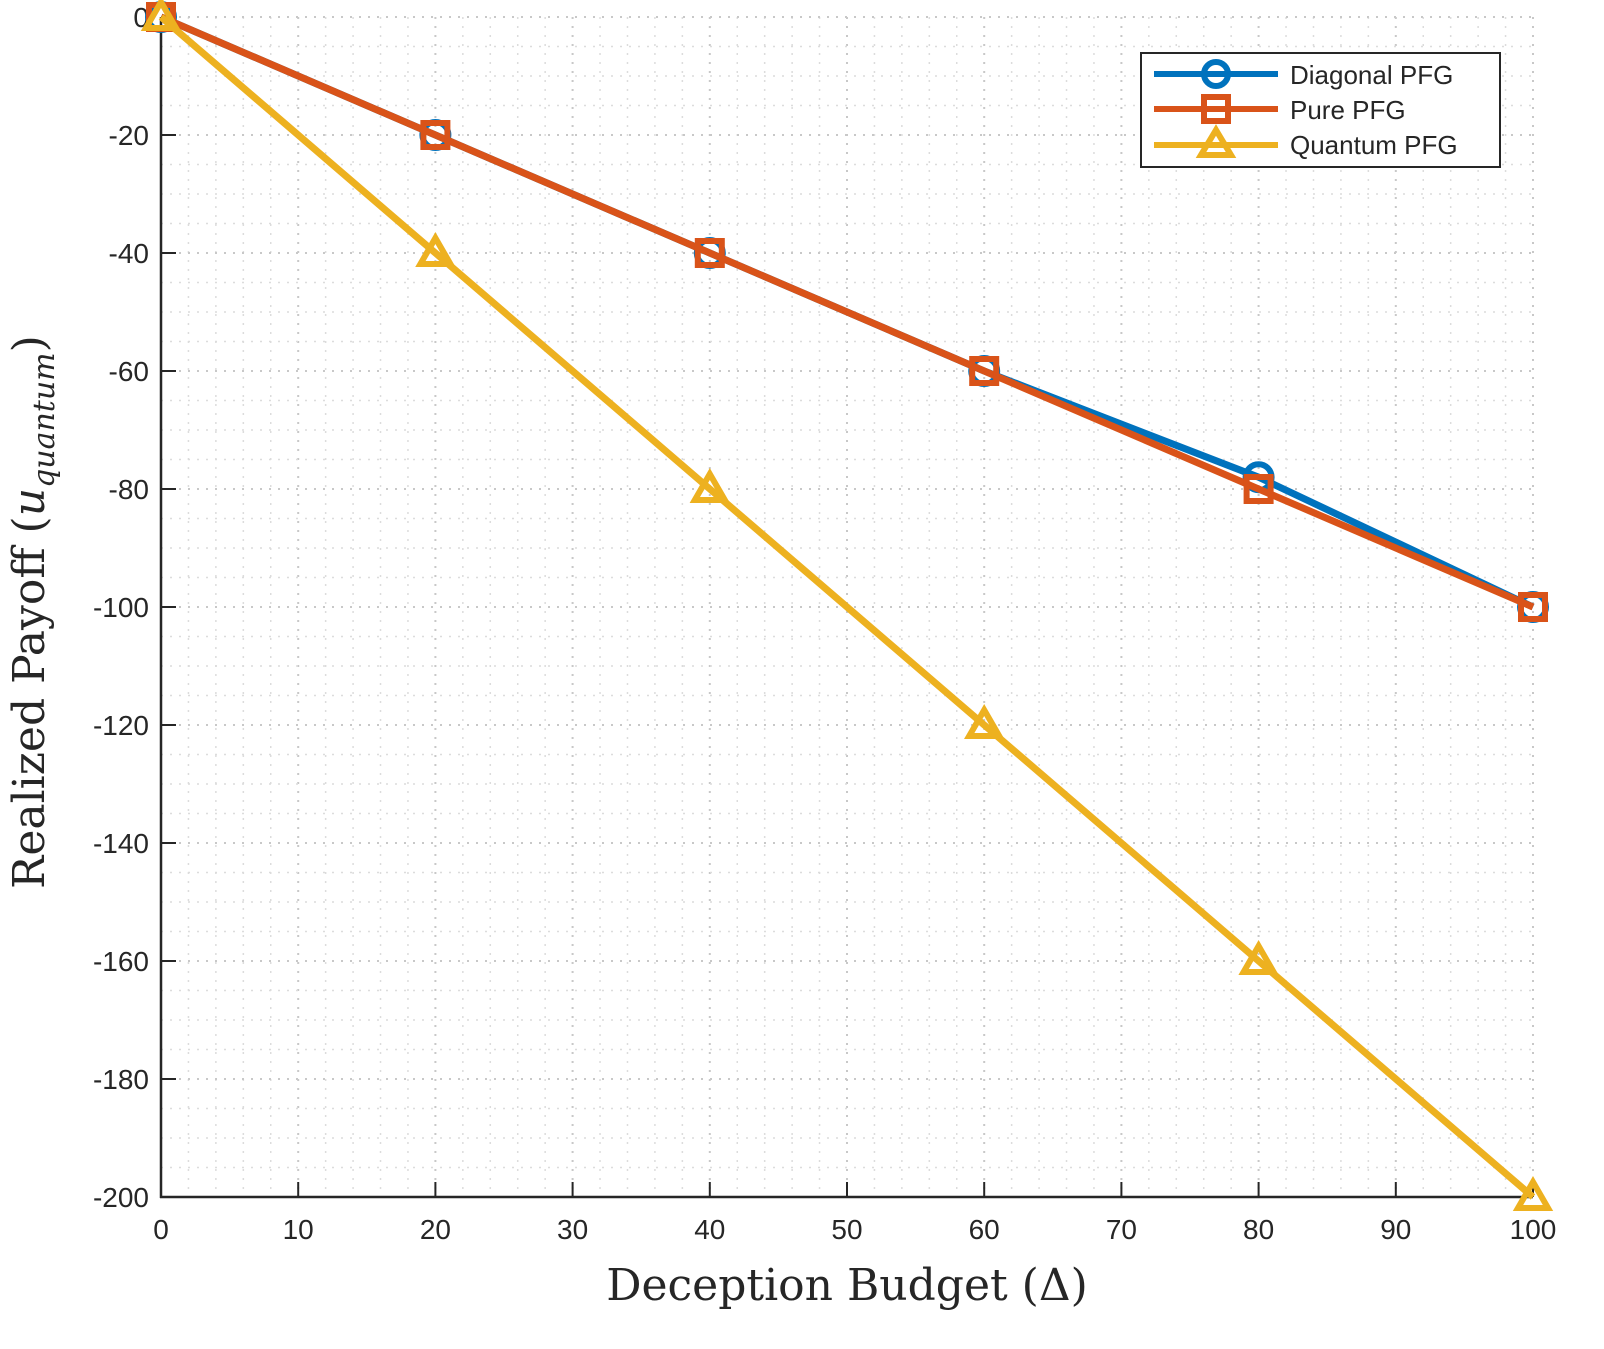 The height and width of the screenshot is (1349, 1604). Describe the element at coordinates (129, 371) in the screenshot. I see `y-tick-label: -60` at that location.